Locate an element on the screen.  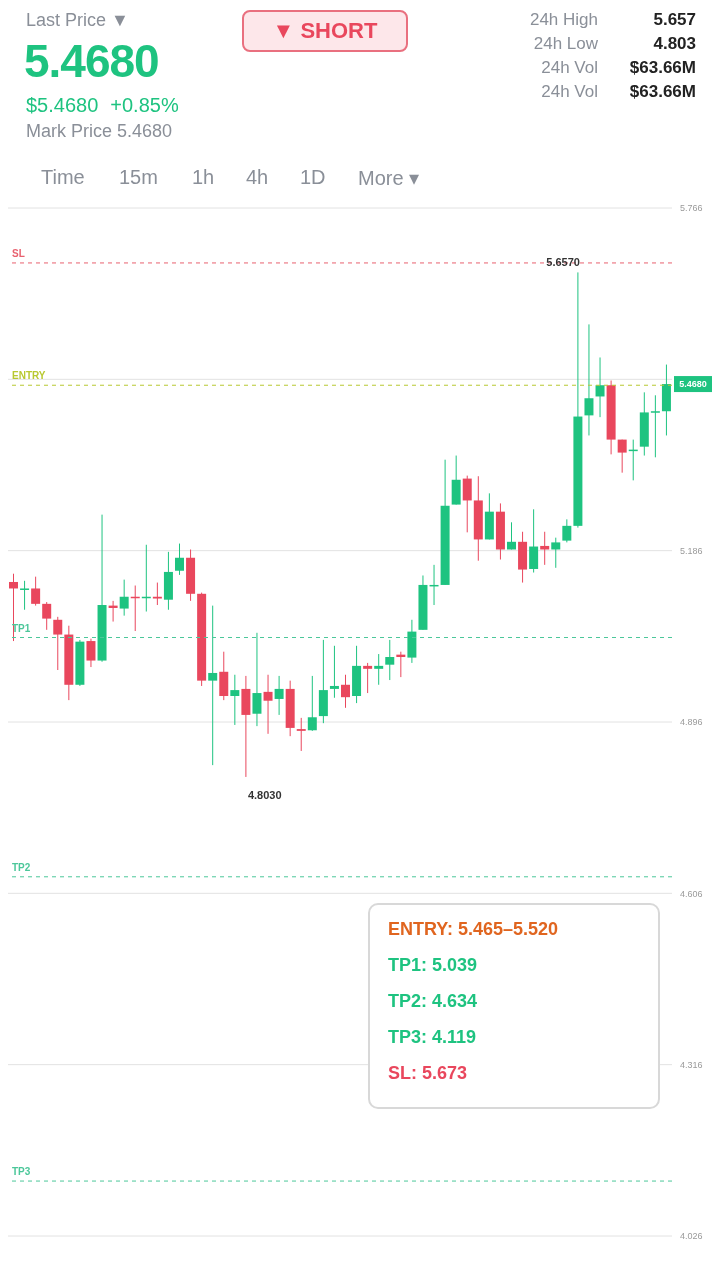
text: 24h Low is located at coordinates (565, 44).